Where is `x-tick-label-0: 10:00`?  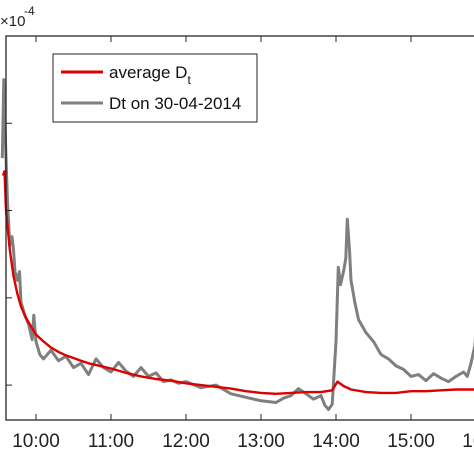 x-tick-label-0: 10:00 is located at coordinates (36, 441).